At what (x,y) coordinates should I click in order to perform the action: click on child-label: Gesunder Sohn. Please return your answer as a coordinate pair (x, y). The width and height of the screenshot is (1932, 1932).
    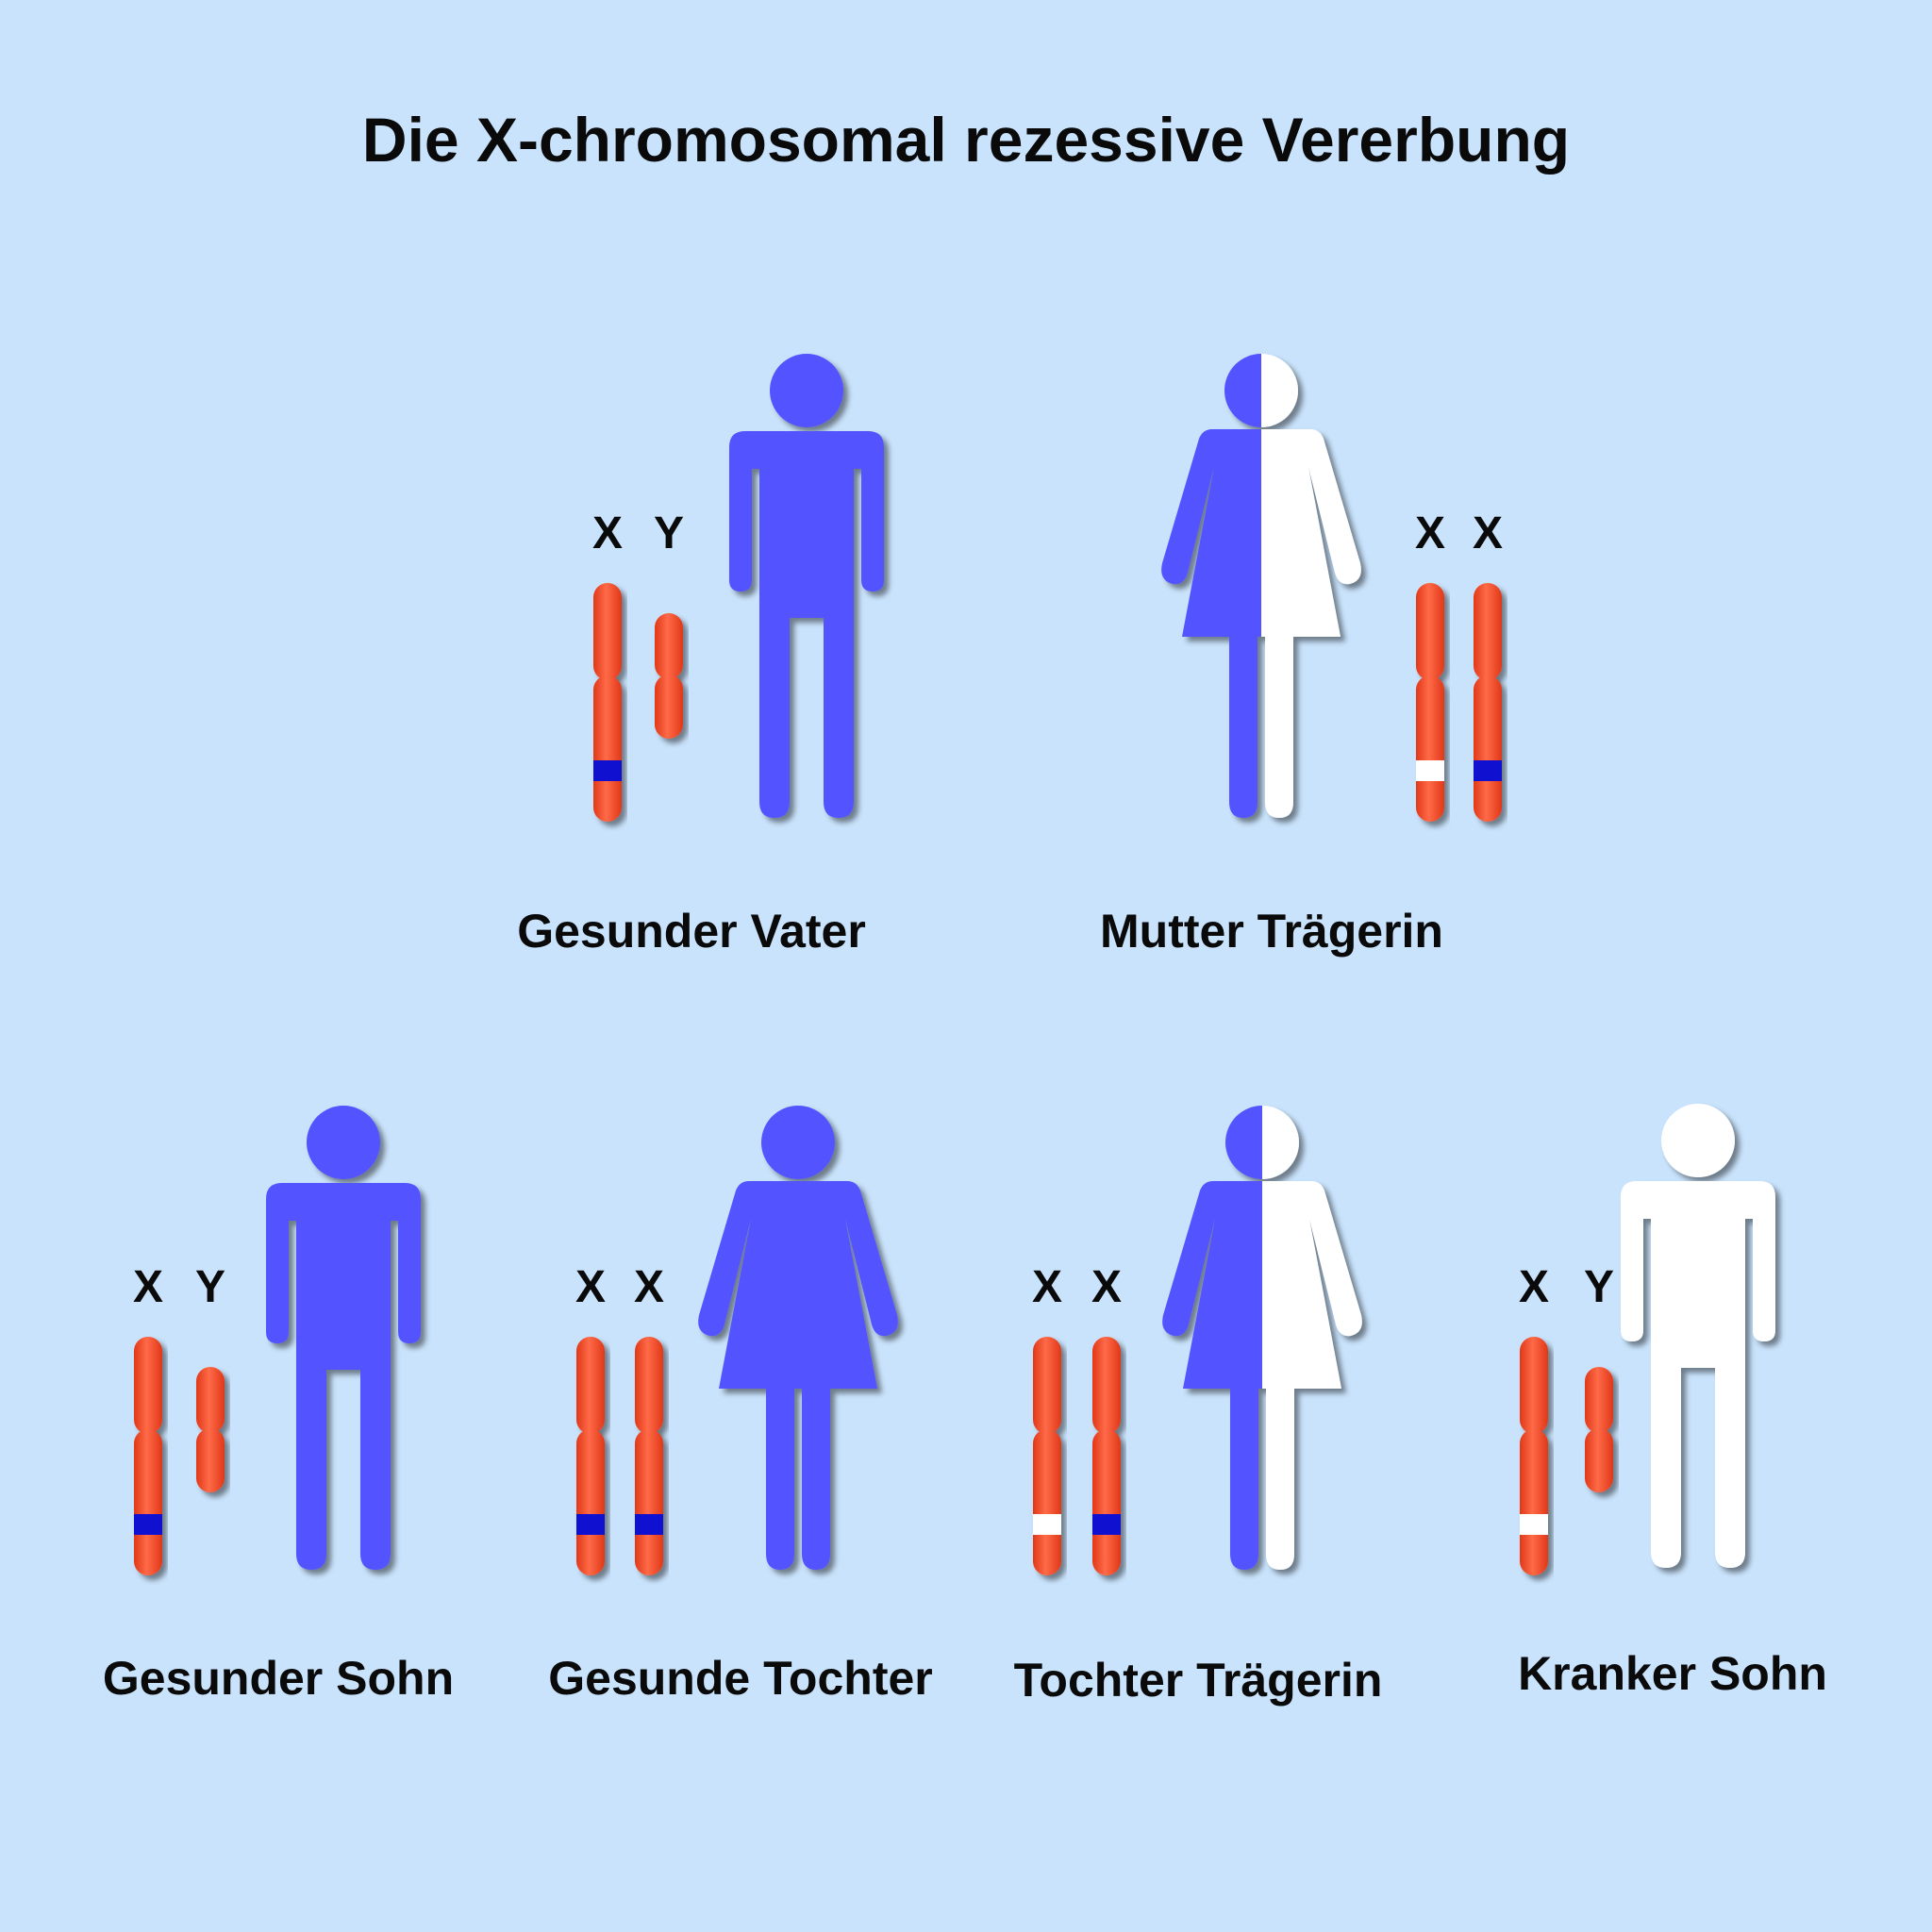
    Looking at the image, I should click on (279, 1679).